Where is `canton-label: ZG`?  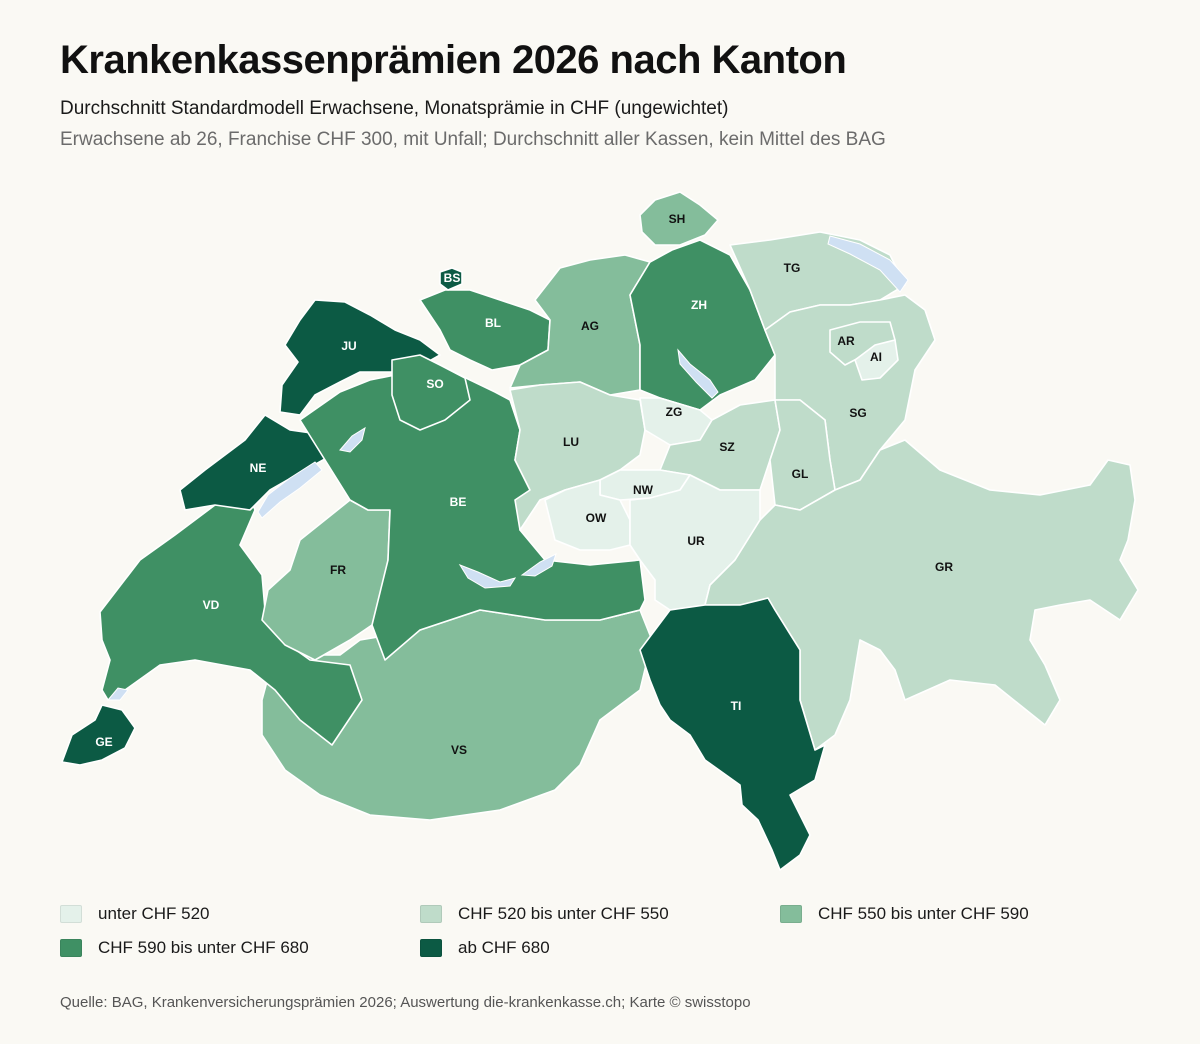
canton-label: ZG is located at coordinates (674, 412).